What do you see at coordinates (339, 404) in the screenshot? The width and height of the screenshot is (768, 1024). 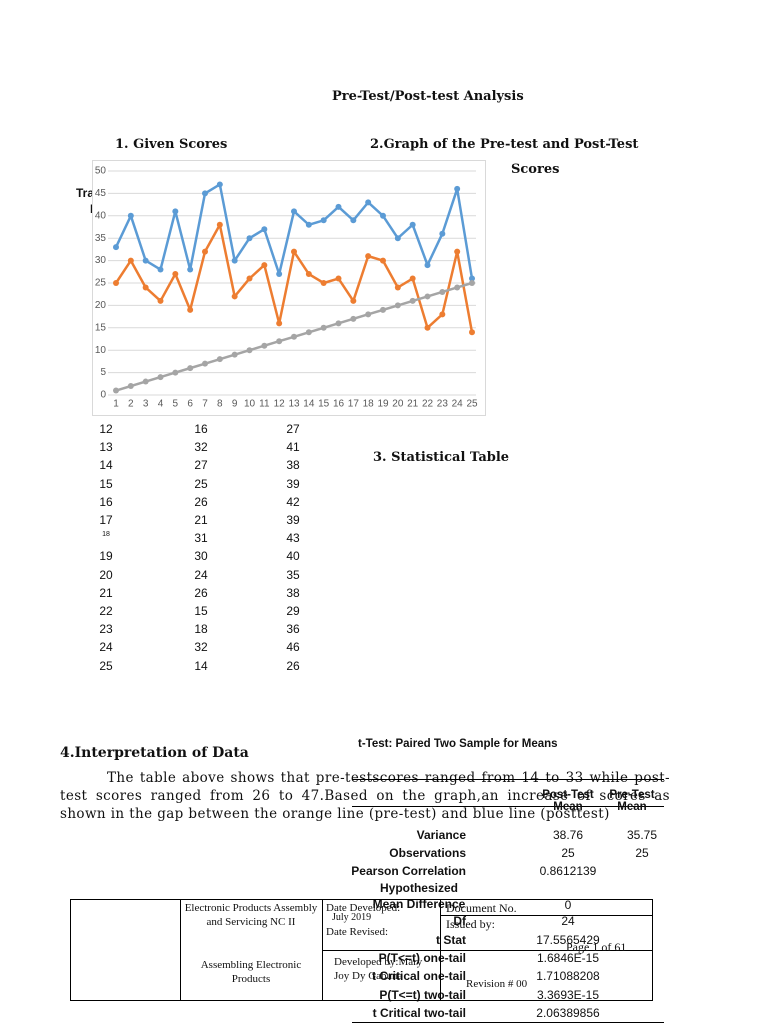 I see `x-tick-label: 16` at bounding box center [339, 404].